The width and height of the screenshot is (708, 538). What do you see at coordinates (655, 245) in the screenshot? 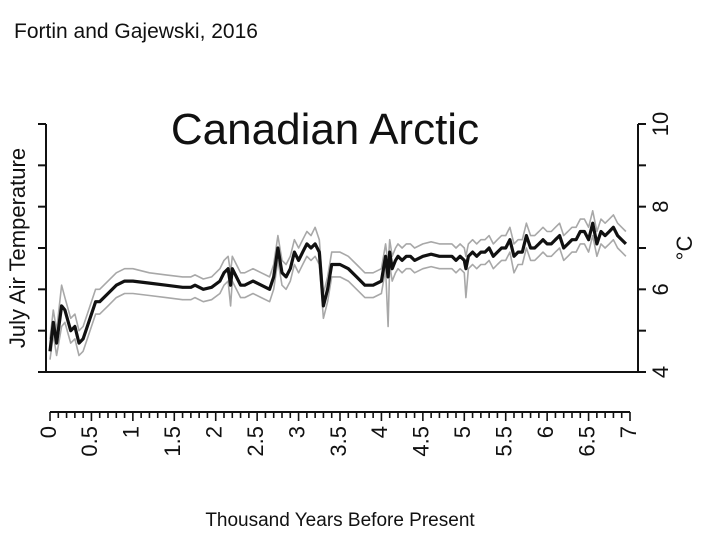
I see `right-y-ticks: 4 6 8 10` at bounding box center [655, 245].